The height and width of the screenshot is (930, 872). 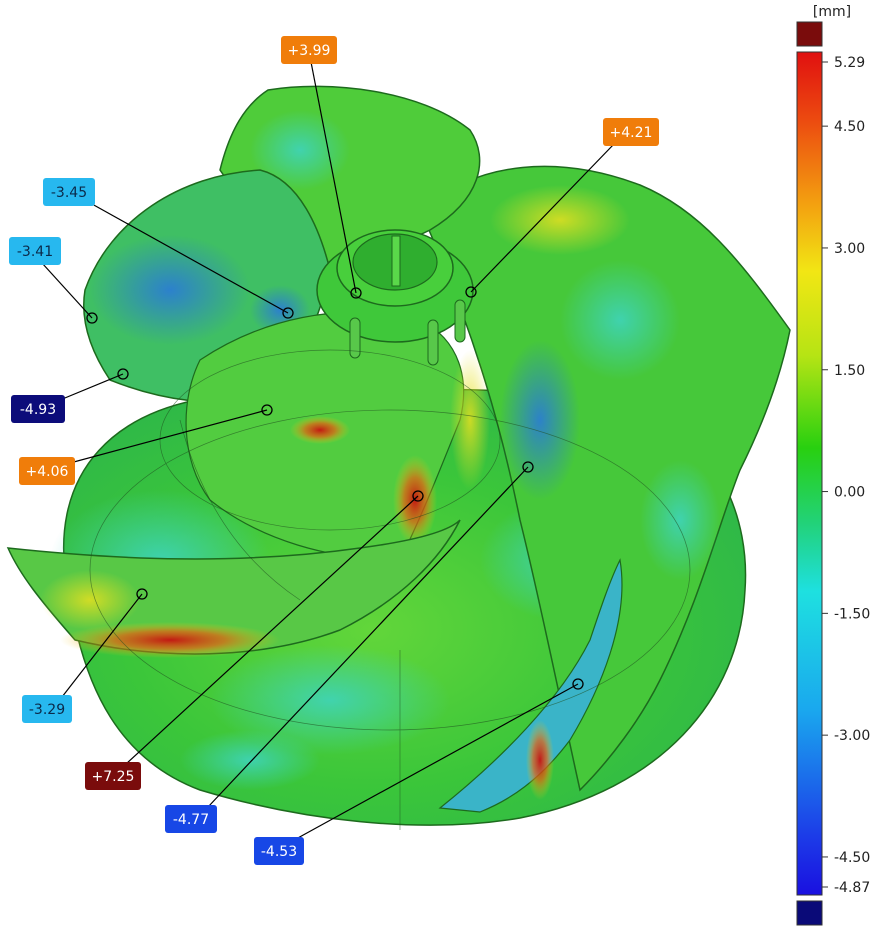 What do you see at coordinates (809, 473) in the screenshot?
I see `scale-color-bar` at bounding box center [809, 473].